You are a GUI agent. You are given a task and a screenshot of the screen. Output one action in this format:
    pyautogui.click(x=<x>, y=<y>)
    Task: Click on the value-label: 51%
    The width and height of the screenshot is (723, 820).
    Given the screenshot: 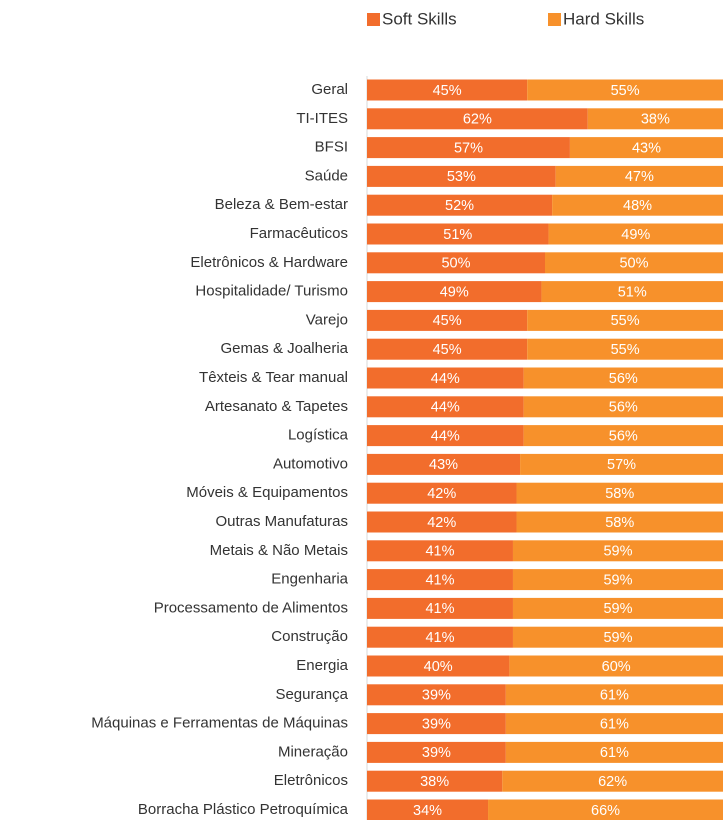 What is the action you would take?
    pyautogui.click(x=457, y=235)
    